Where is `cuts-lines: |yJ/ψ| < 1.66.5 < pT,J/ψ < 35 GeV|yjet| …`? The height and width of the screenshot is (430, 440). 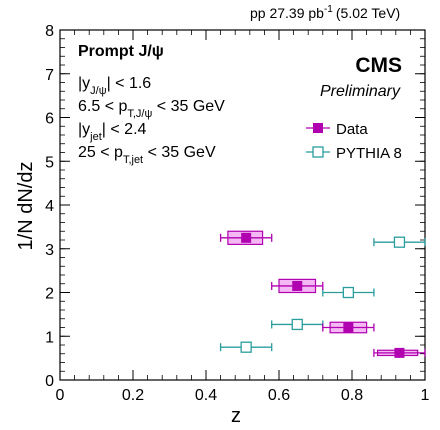
cuts-lines: |yJ/ψ| < 1.66.5 < pT,J/ψ < 35 GeV|yjet| … is located at coordinates (151, 120).